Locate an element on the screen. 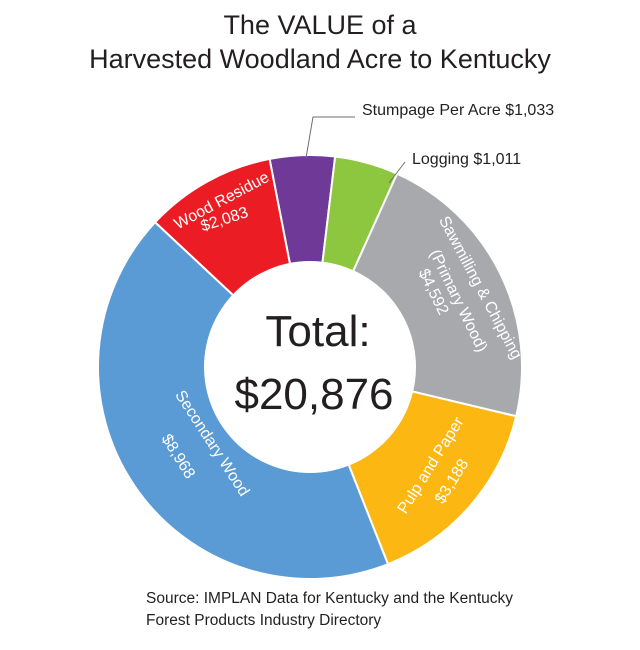 Image resolution: width=640 pixels, height=650 pixels. logging-leader-line is located at coordinates (397, 172).